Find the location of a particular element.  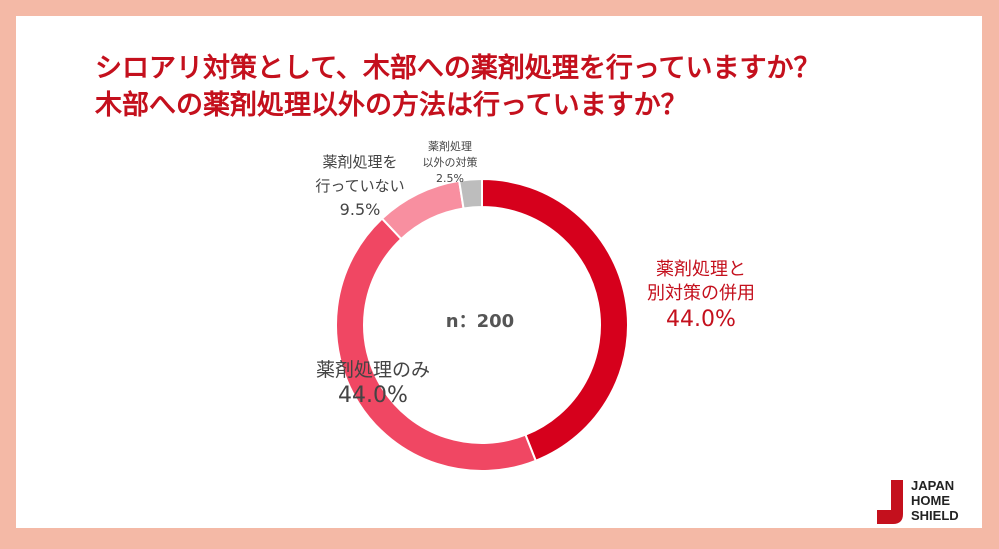

chart-title-line2: 木部への薬剤処理以外の方法は行っていますか？ is located at coordinates (391, 105).